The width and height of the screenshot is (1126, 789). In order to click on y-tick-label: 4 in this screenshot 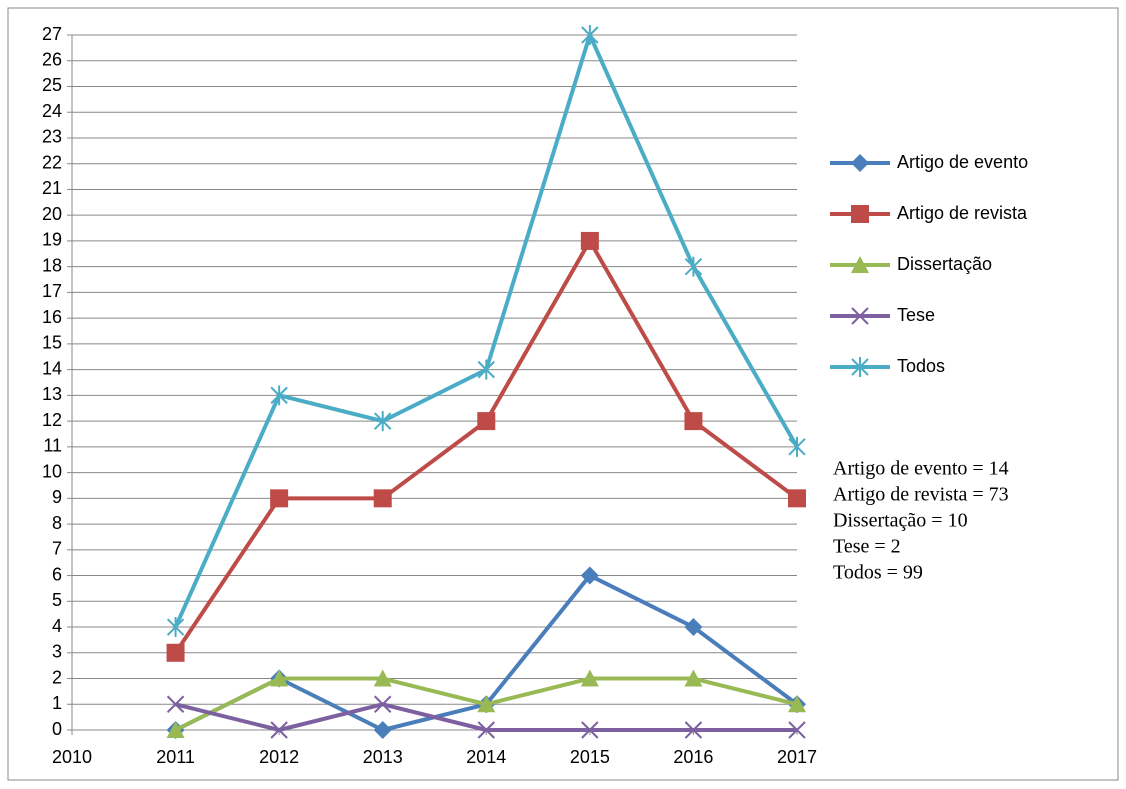, I will do `click(57, 626)`.